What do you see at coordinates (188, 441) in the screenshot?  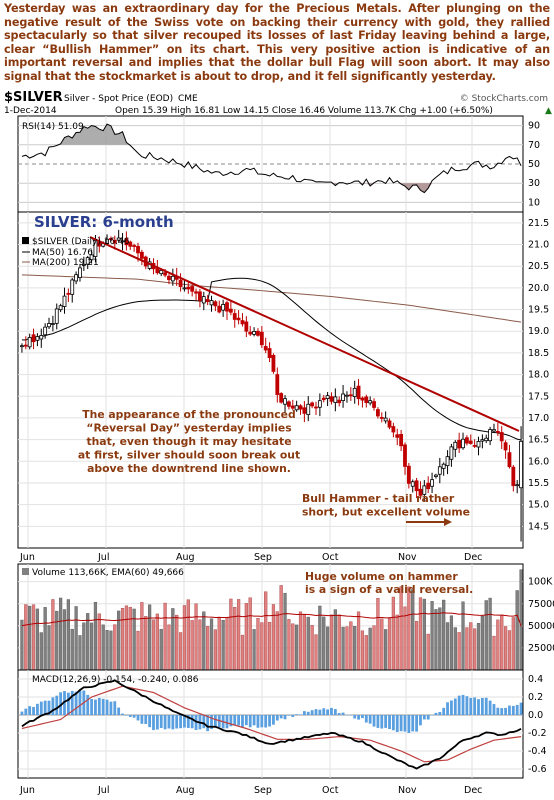 I see `reversal-annotation-line: that, even though it may hesitate` at bounding box center [188, 441].